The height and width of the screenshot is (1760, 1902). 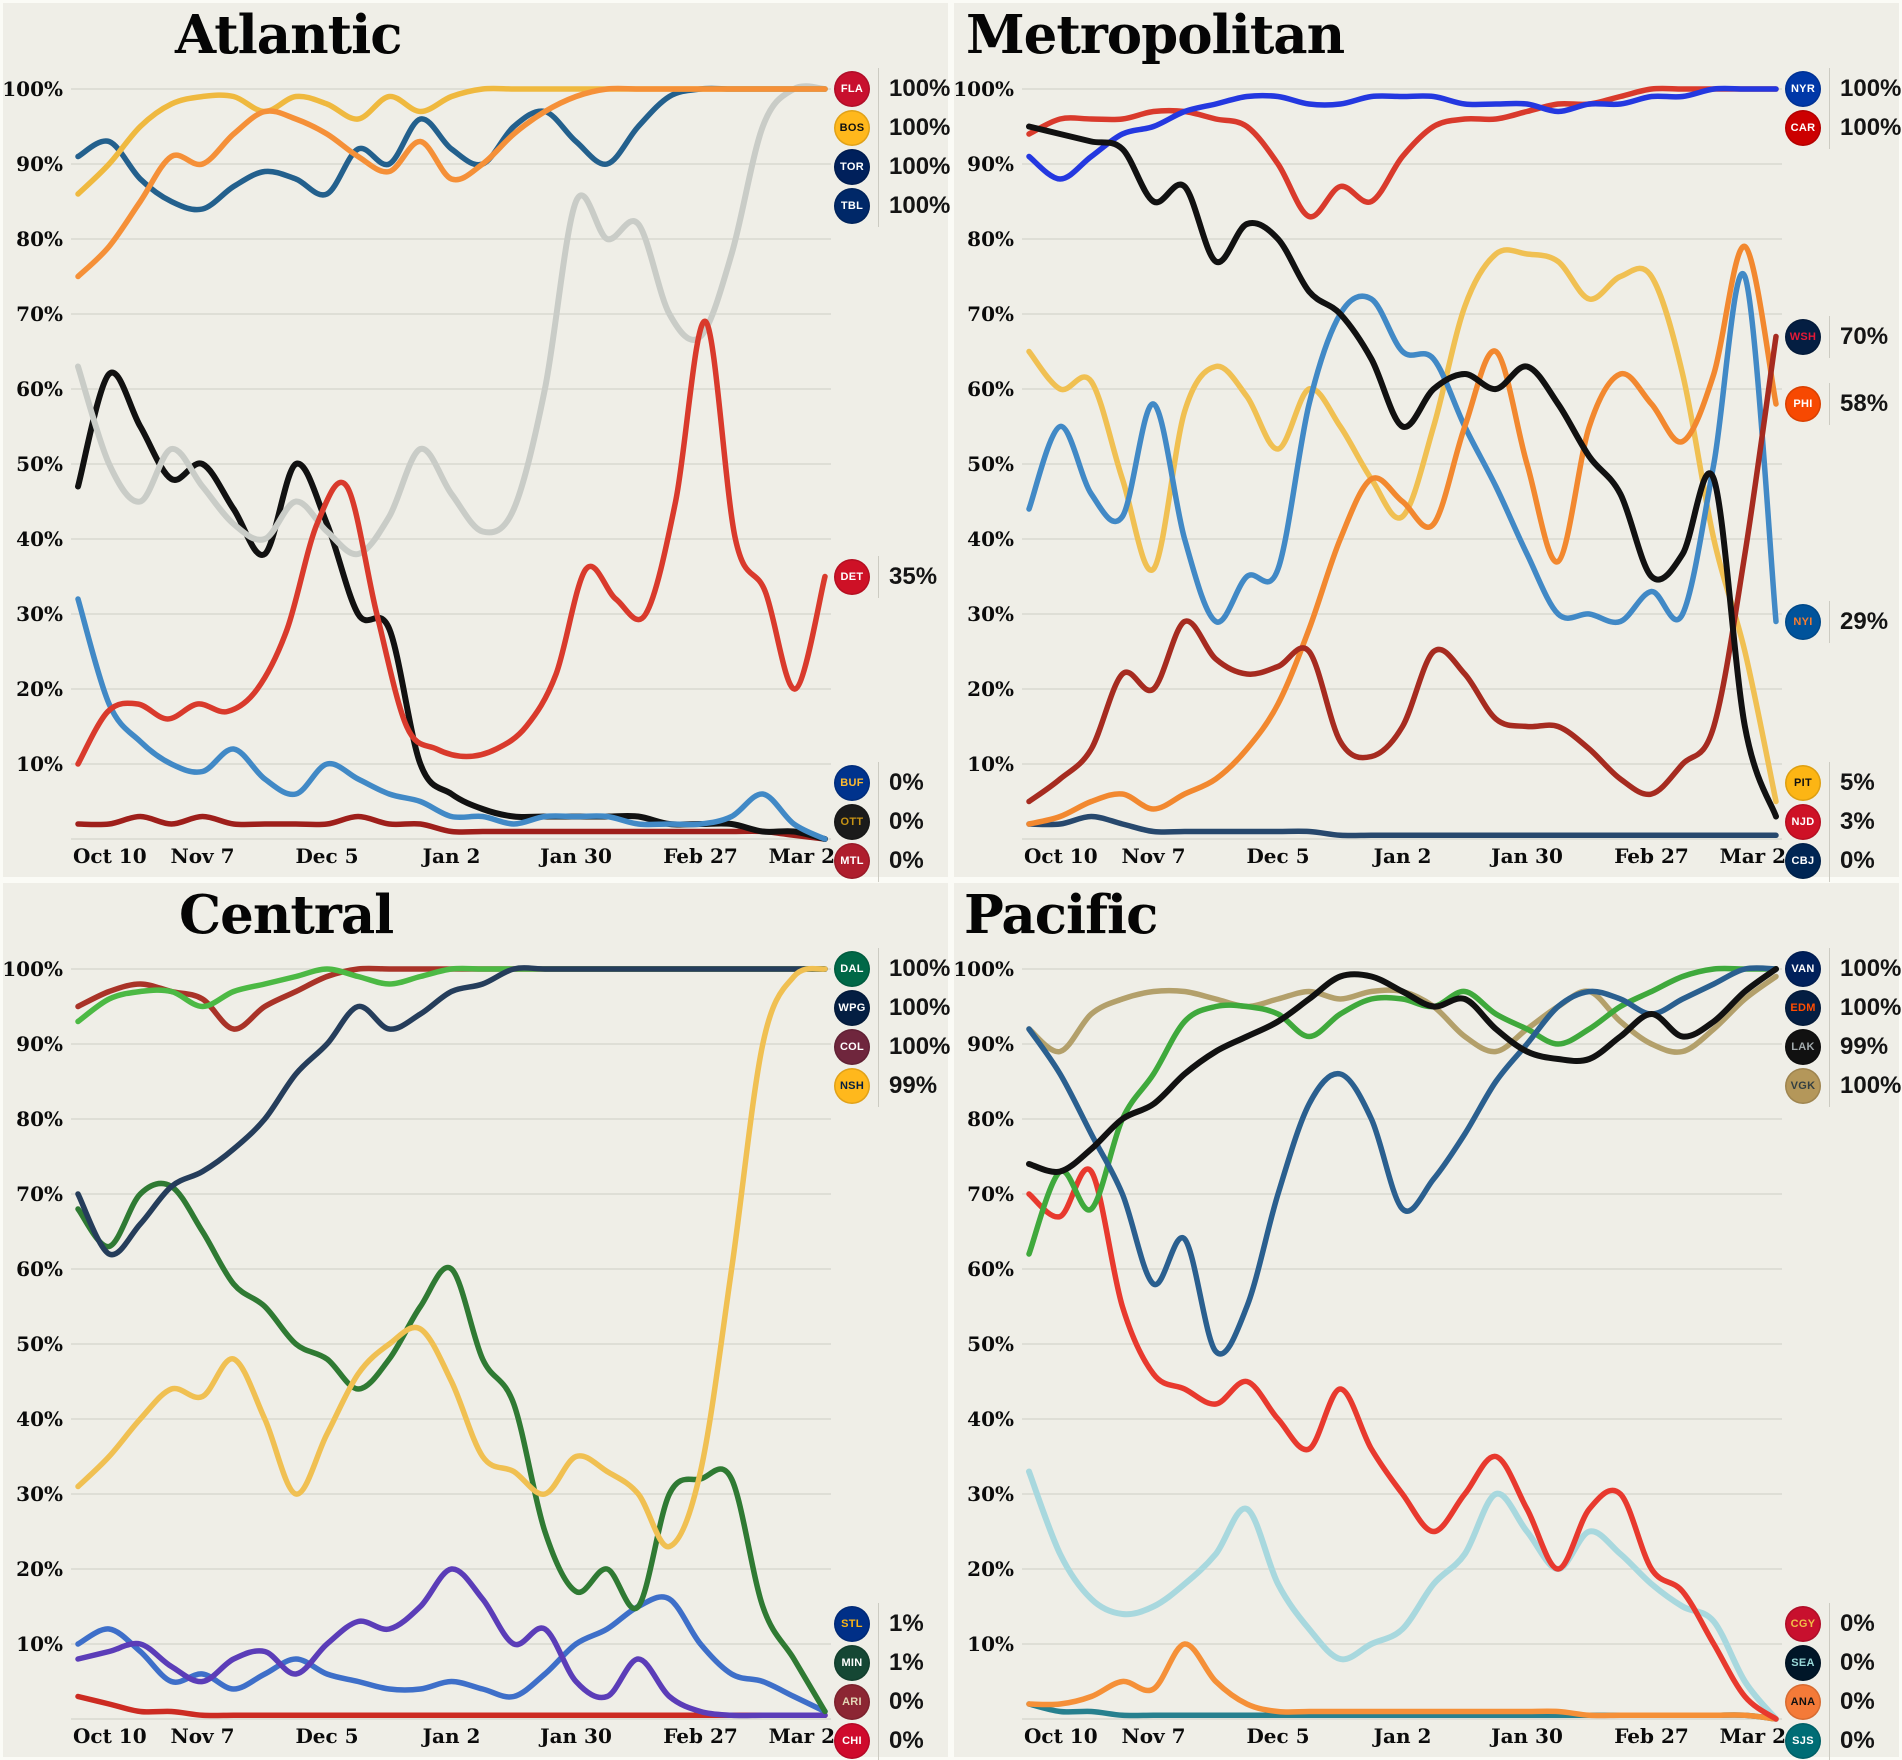 I want to click on series-line-new-york-islanders, so click(x=1402, y=448).